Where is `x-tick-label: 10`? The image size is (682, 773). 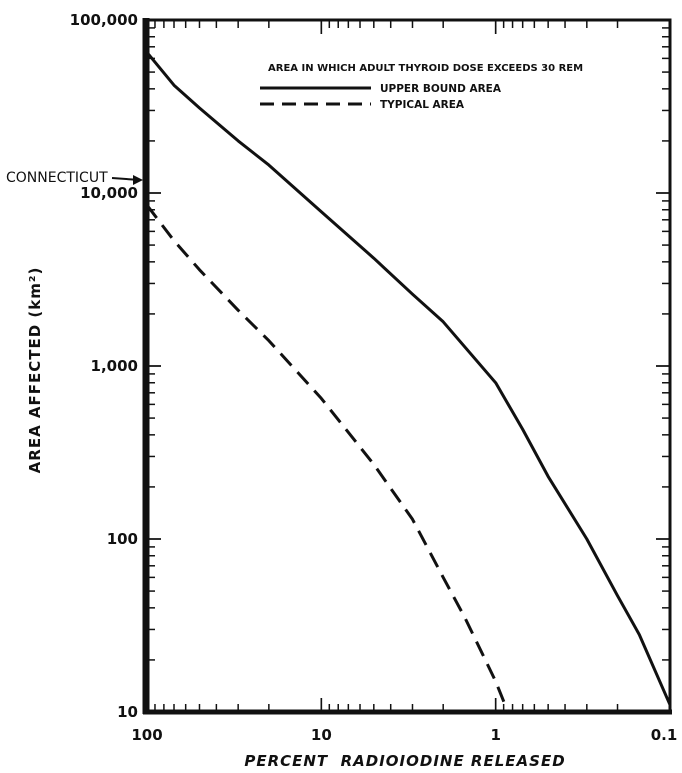 x-tick-label: 10 is located at coordinates (321, 735).